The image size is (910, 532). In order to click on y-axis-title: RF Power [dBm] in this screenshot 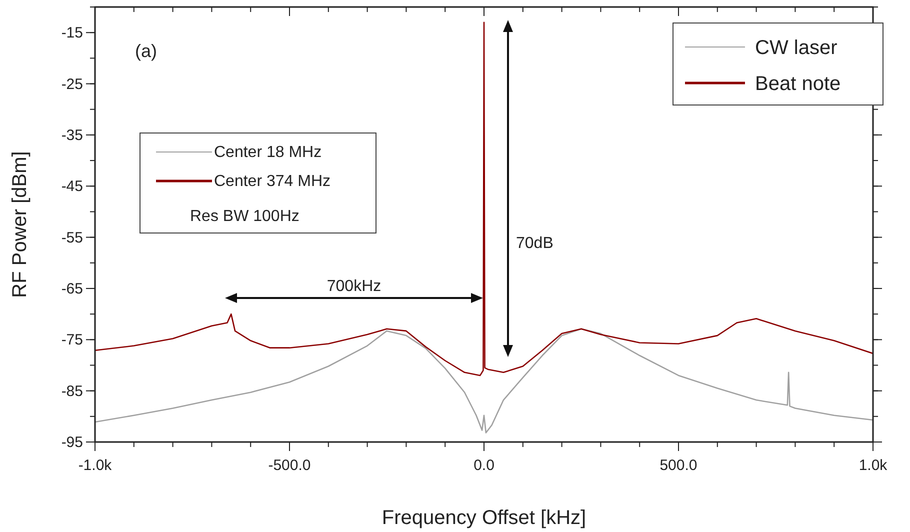, I will do `click(20, 224)`.